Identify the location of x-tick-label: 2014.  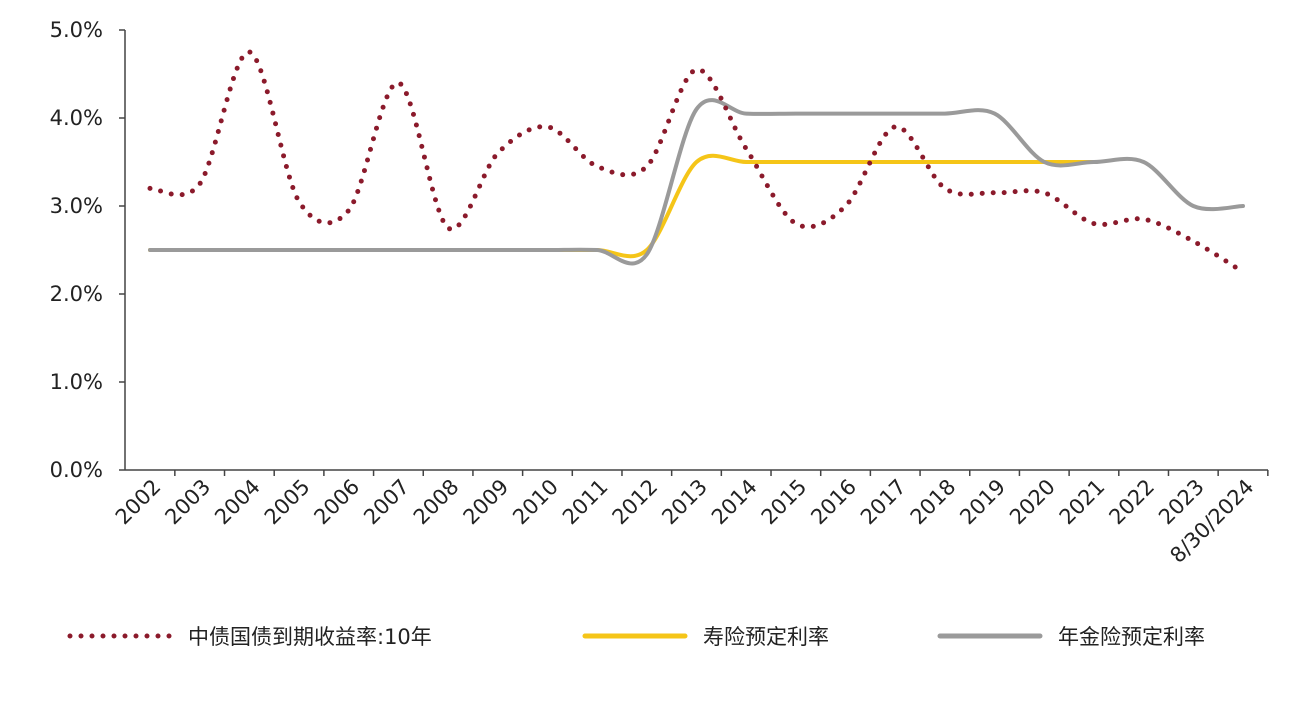
(734, 502).